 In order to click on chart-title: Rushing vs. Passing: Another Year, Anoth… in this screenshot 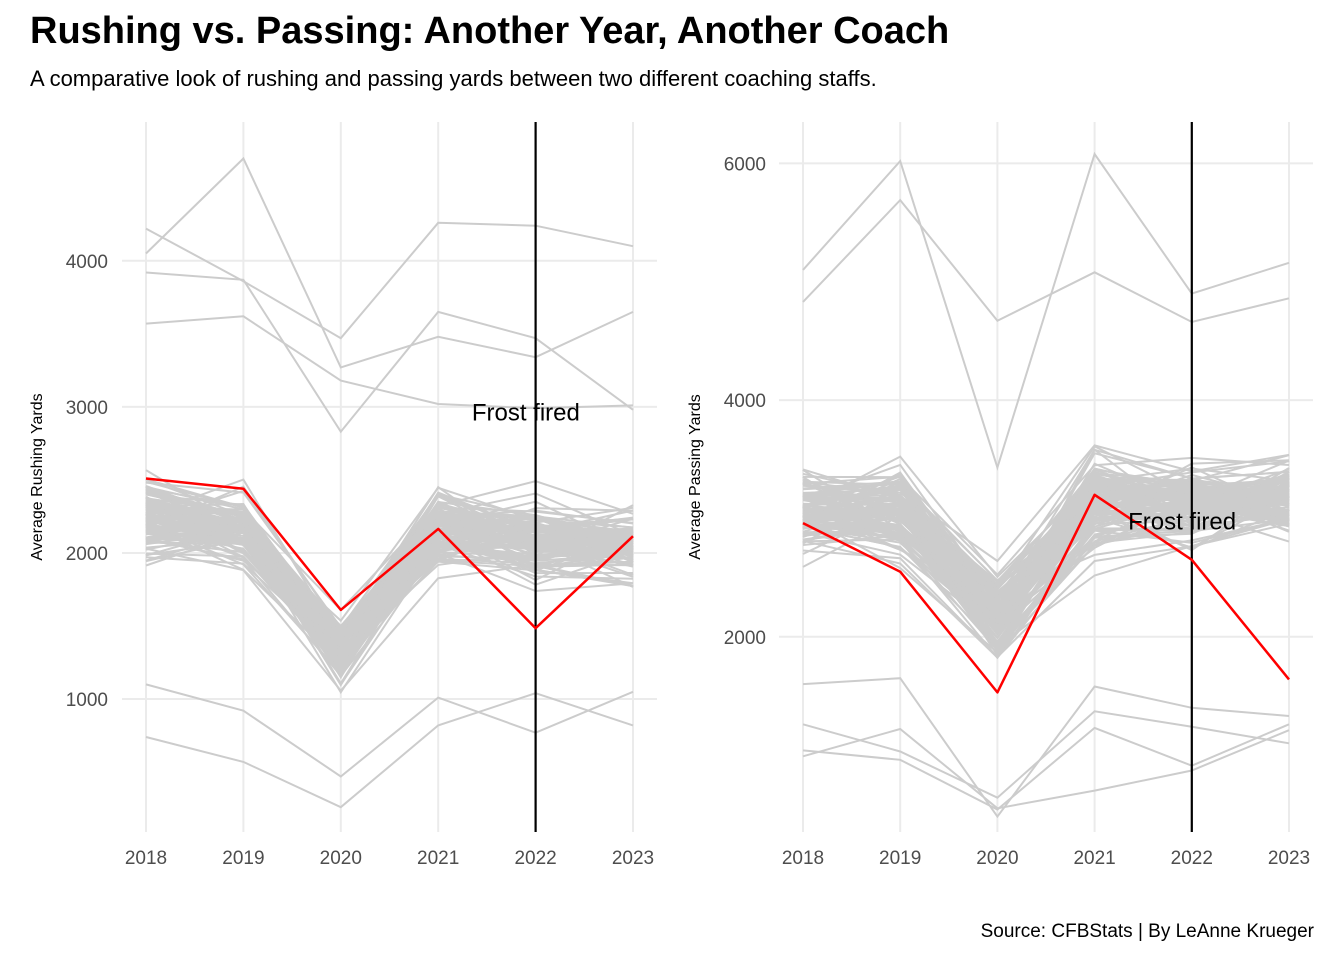, I will do `click(490, 31)`.